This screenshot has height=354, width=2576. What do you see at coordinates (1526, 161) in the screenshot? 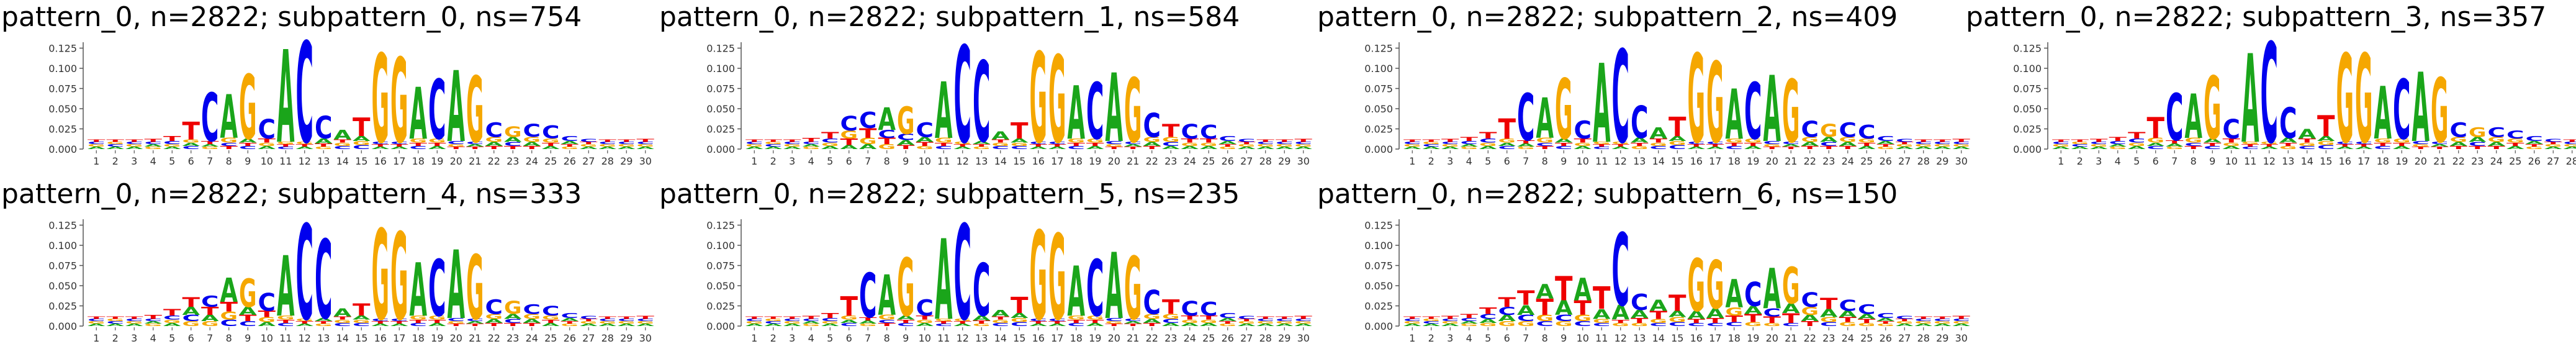
I see `x-tick-label: 7` at bounding box center [1526, 161].